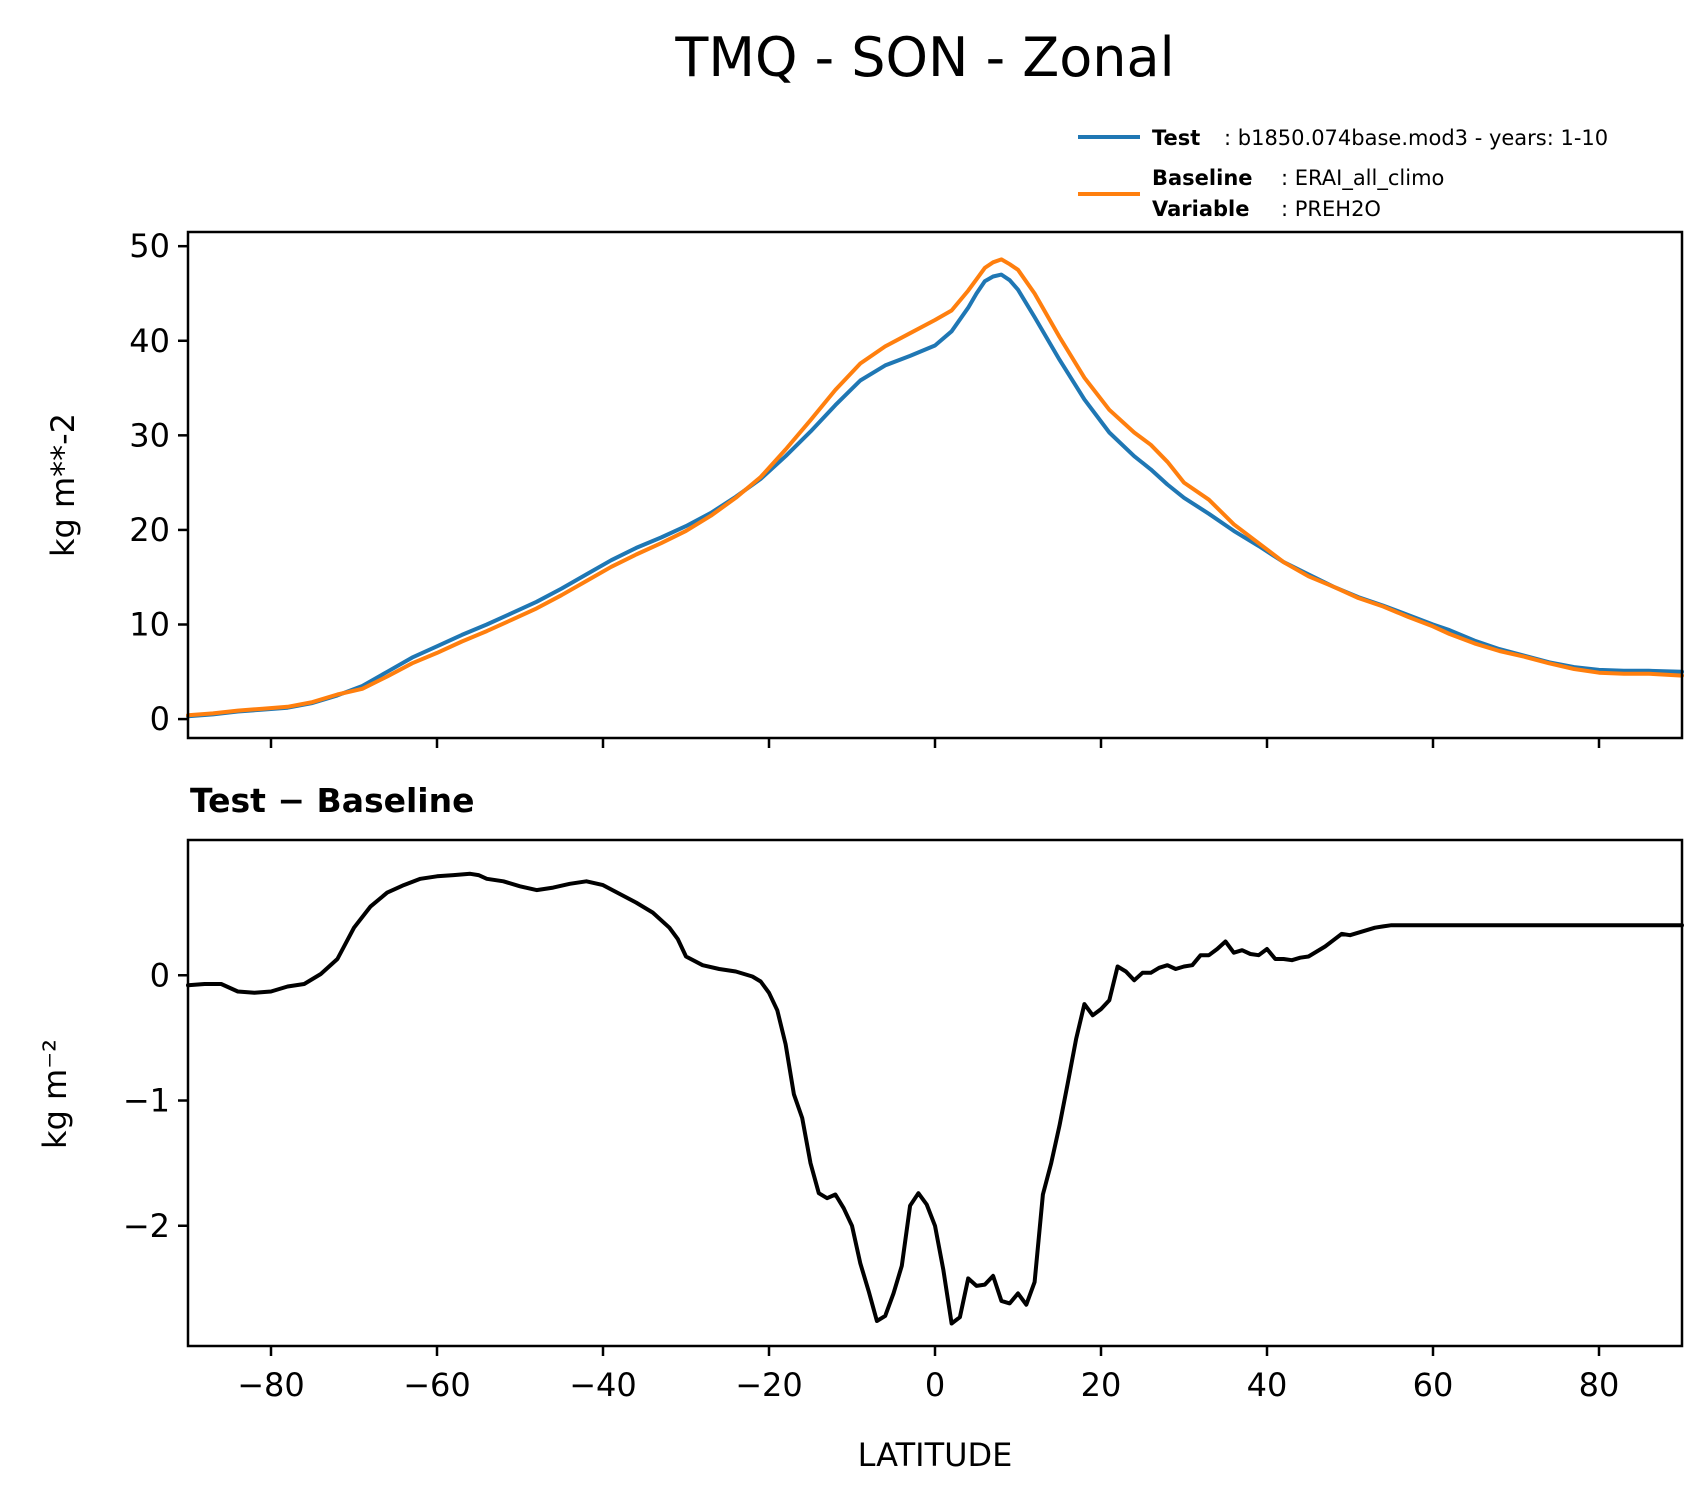 The image size is (1705, 1496). I want to click on bottom-panel-title: Test − Baseline, so click(332, 800).